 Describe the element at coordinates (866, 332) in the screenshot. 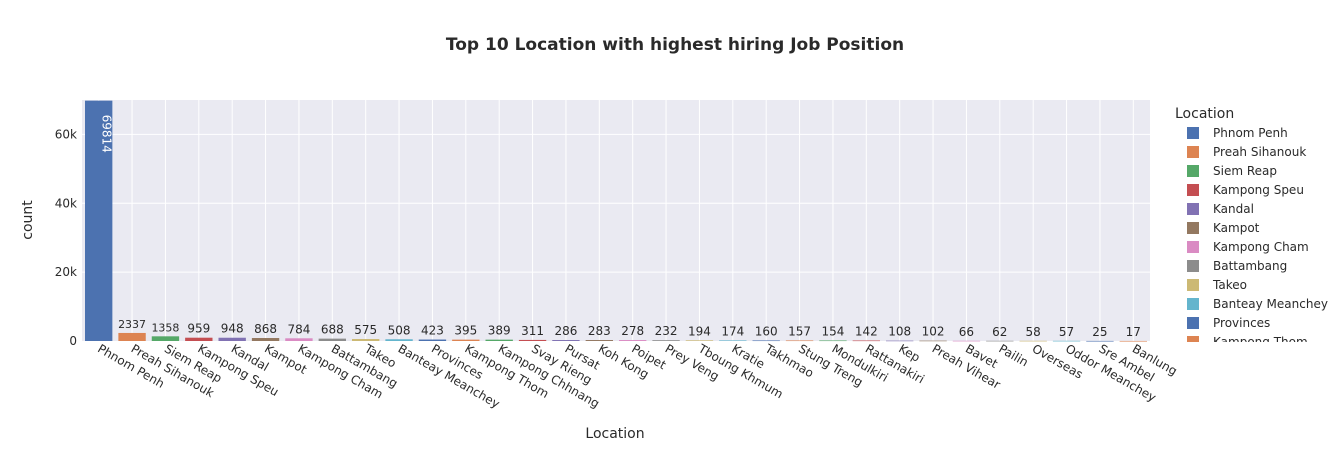

I see `bar-value-label: 142` at that location.